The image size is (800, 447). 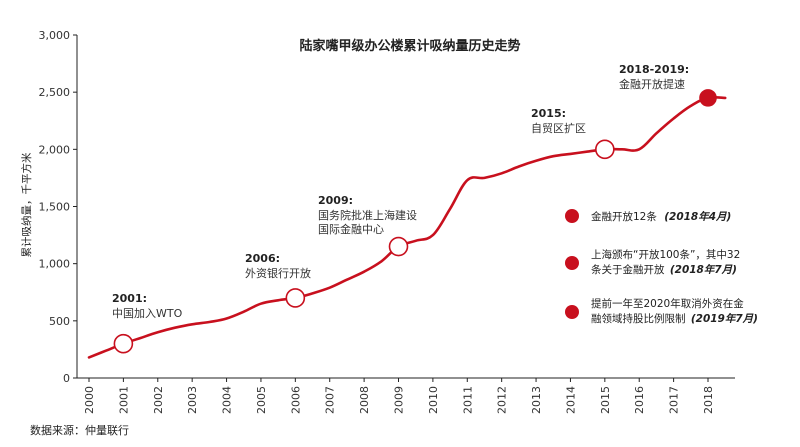 What do you see at coordinates (335, 200) in the screenshot?
I see `annotation-year: 2009:` at bounding box center [335, 200].